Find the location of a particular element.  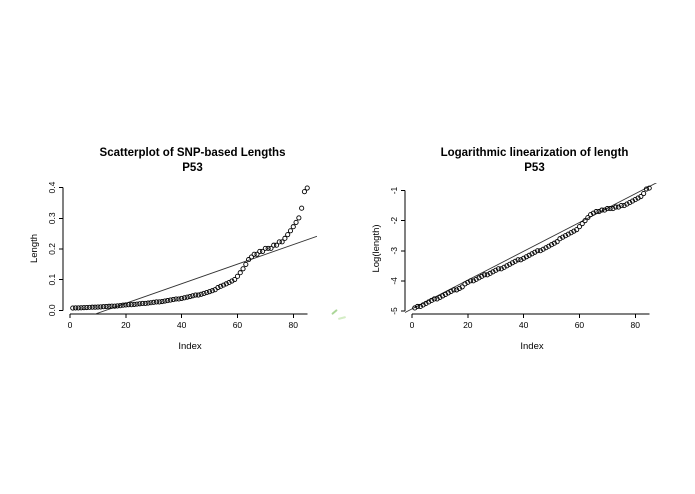

scatterplot-svg: 0 20 40 60 80 -5 -4 -3 -2 -1 Index Log(length) is located at coordinates (514, 267).